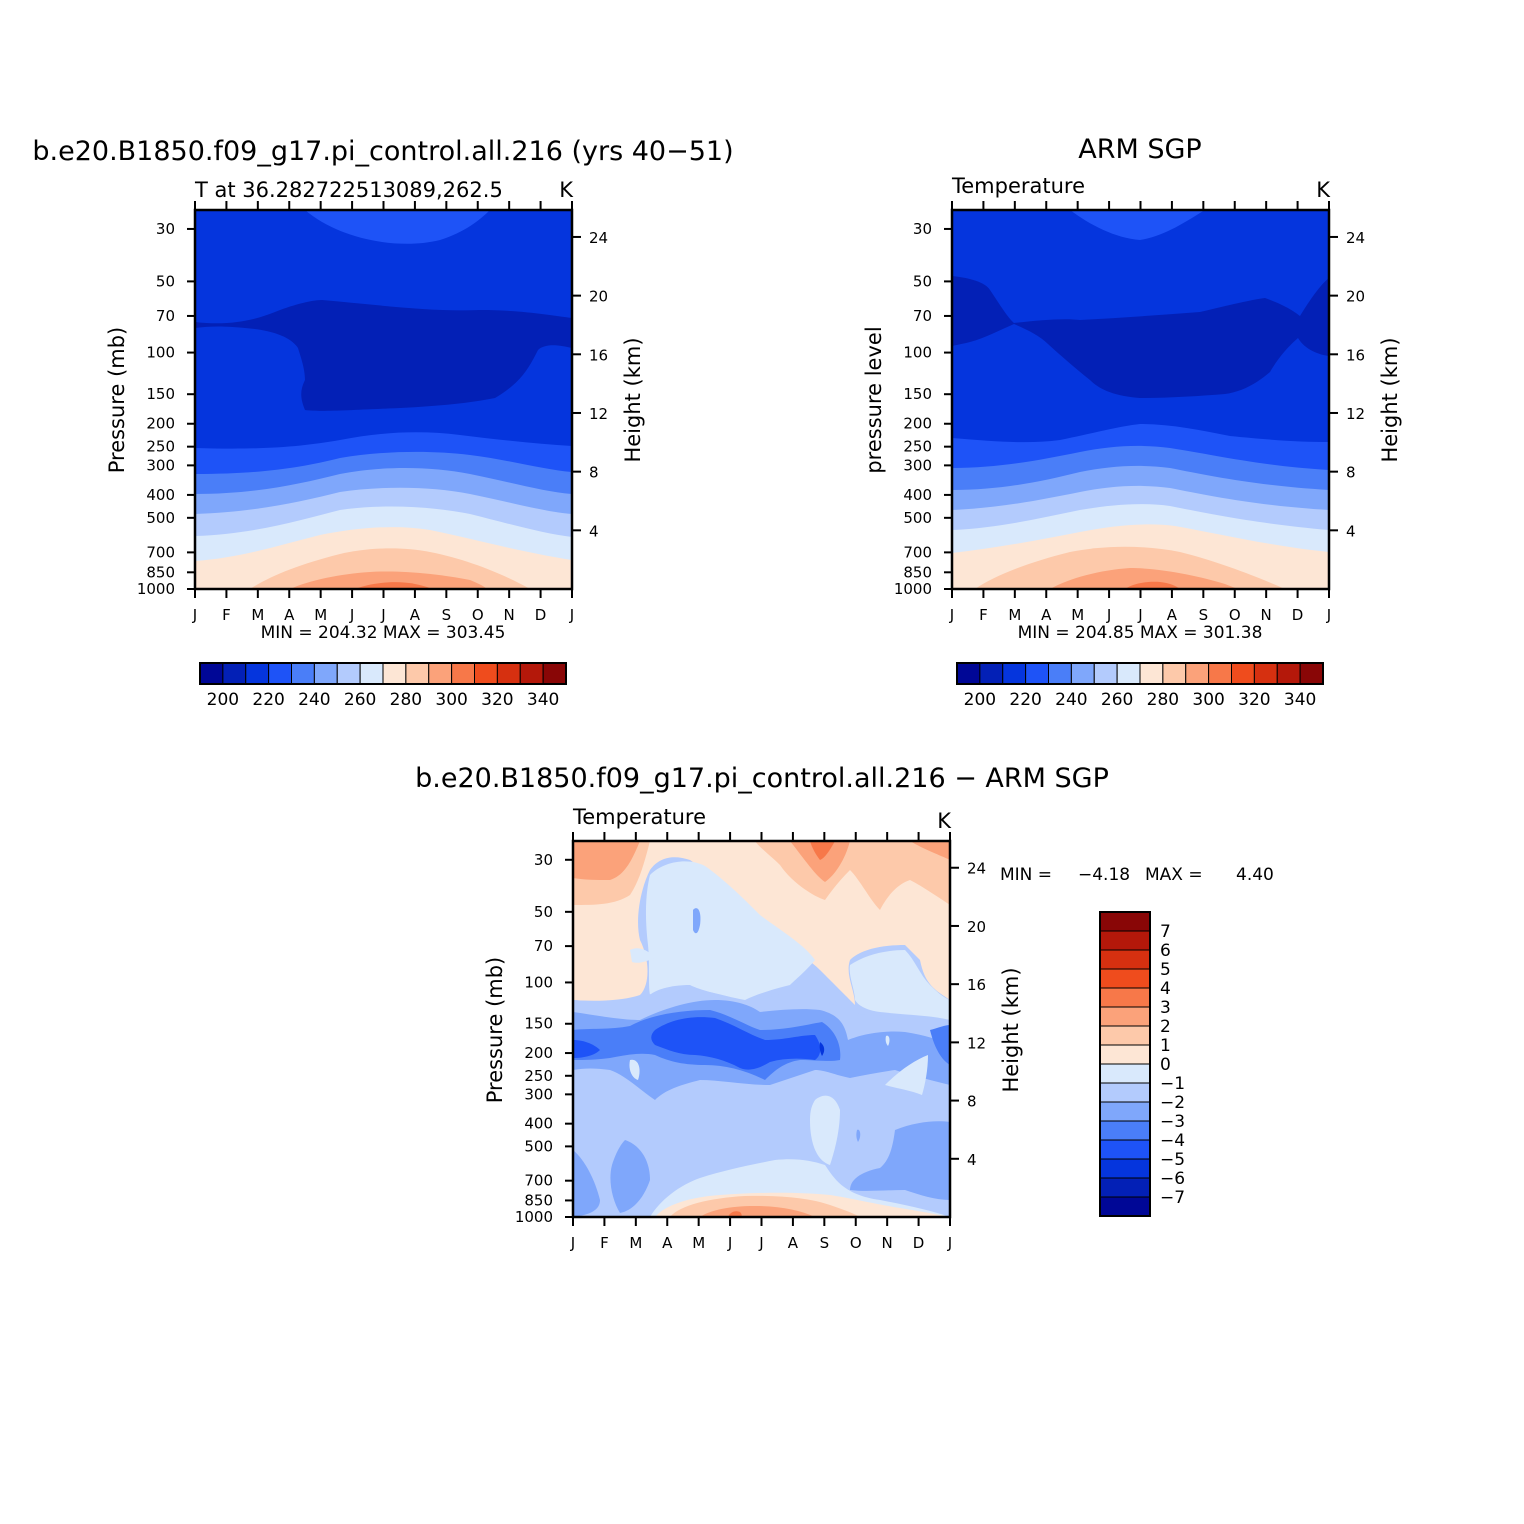  I want to click on y-tick-label: 100, so click(538, 982).